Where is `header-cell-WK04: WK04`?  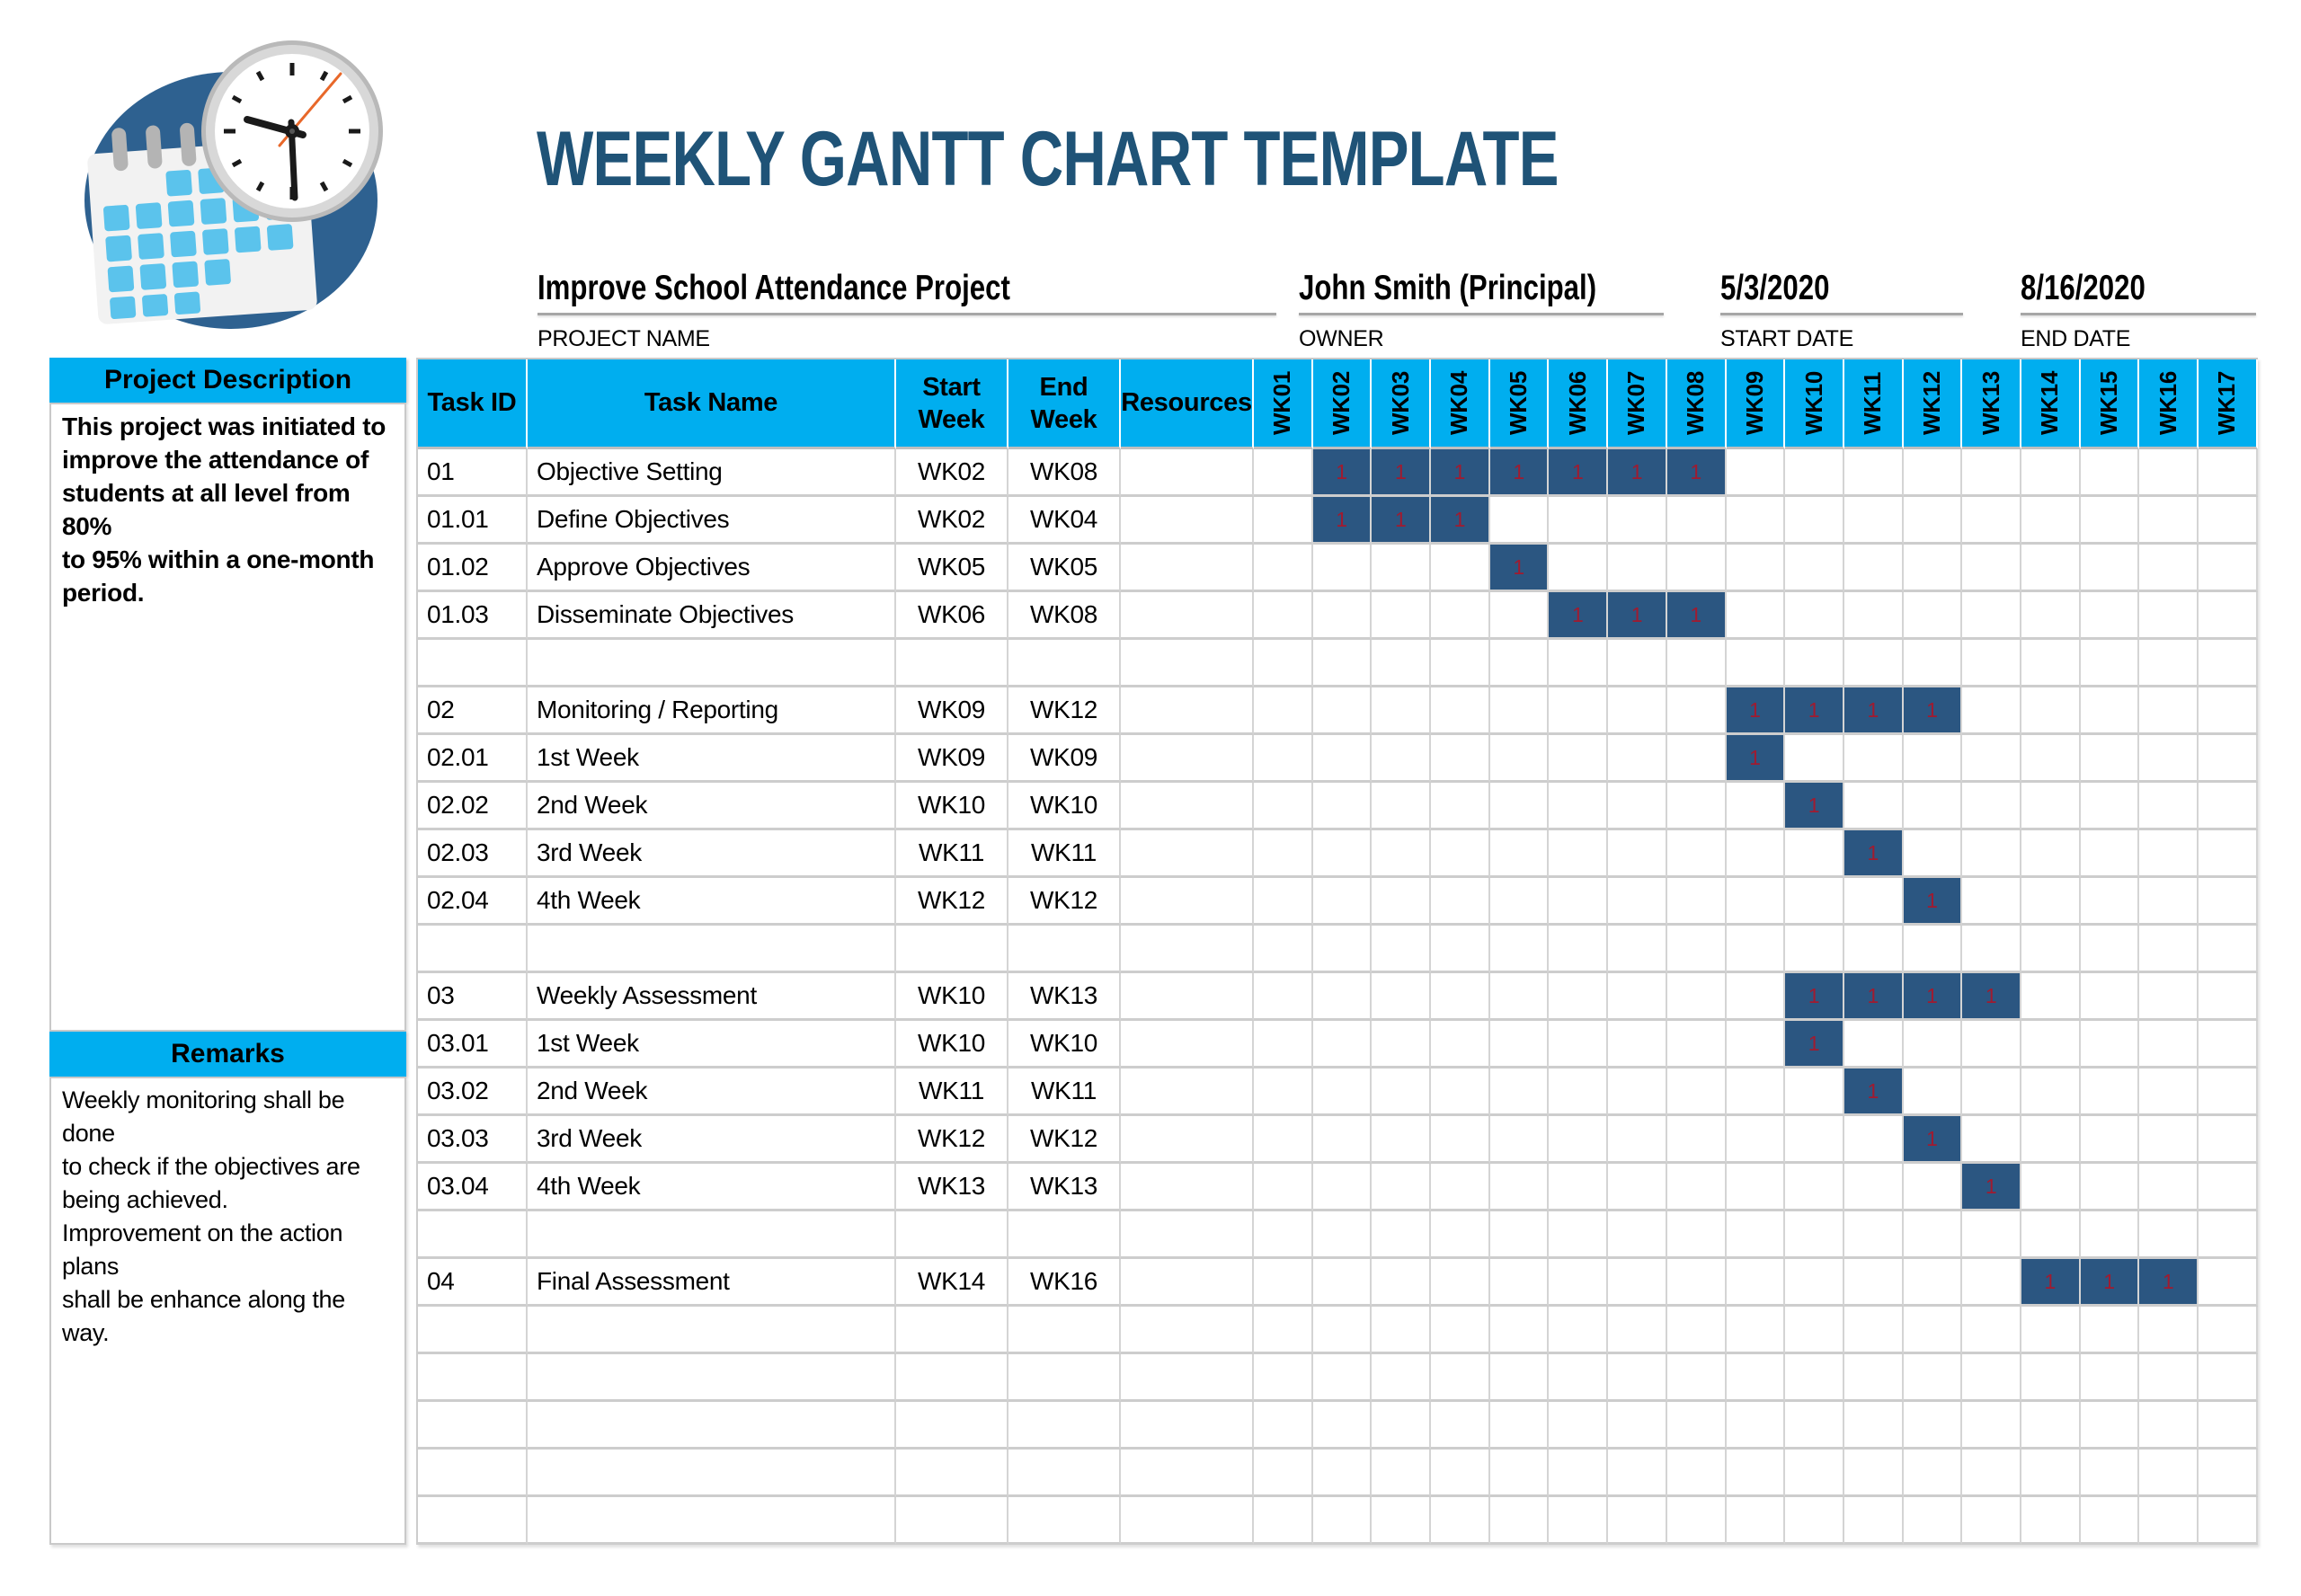
header-cell-WK04: WK04 is located at coordinates (1460, 404).